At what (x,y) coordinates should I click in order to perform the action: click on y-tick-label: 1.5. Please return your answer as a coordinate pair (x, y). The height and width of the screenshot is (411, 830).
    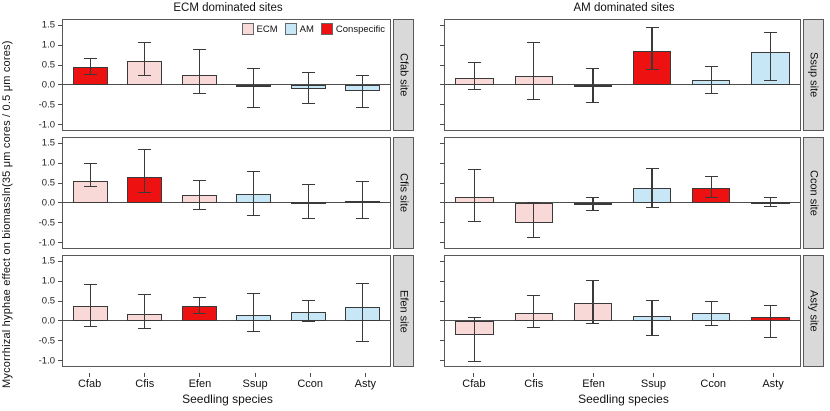
    Looking at the image, I should click on (48, 25).